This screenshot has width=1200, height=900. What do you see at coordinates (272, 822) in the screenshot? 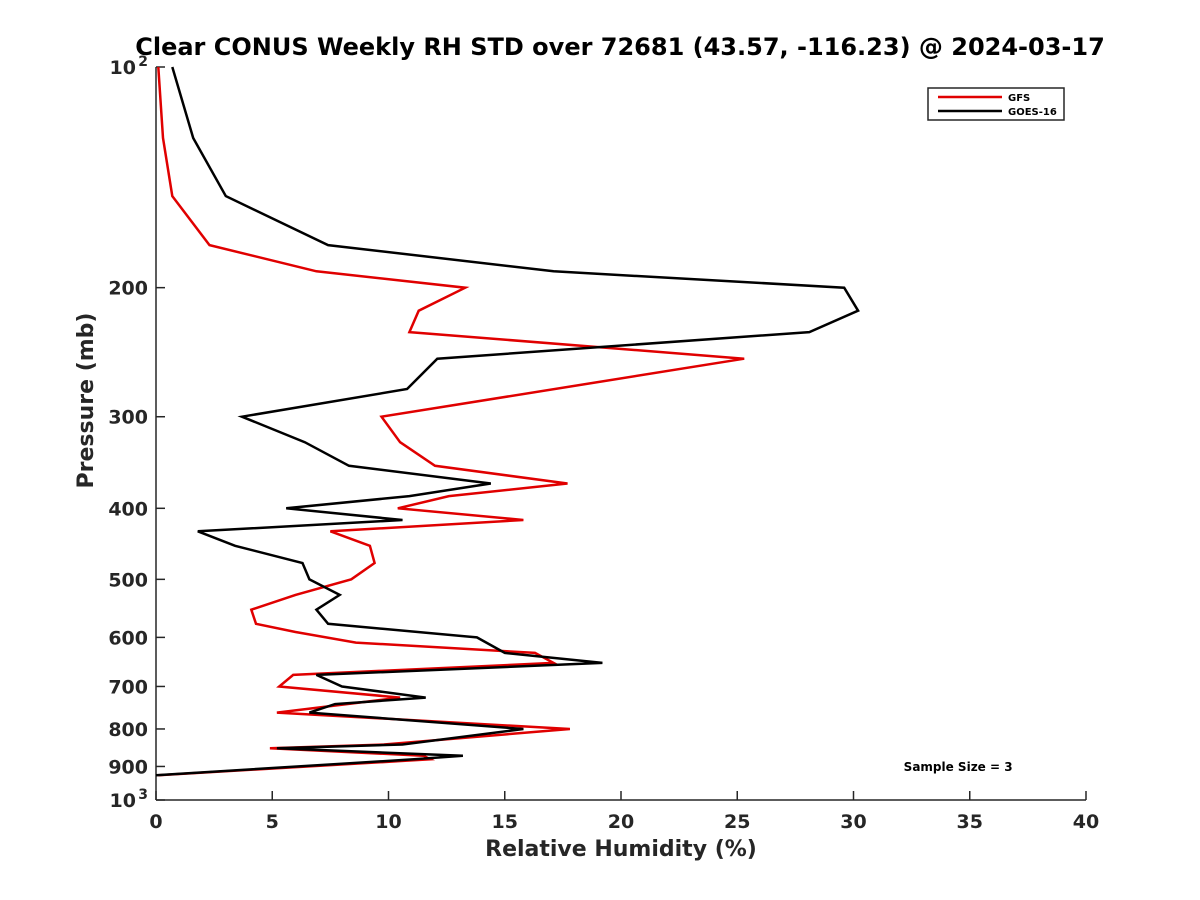
I see `x-tick-label: 5` at bounding box center [272, 822].